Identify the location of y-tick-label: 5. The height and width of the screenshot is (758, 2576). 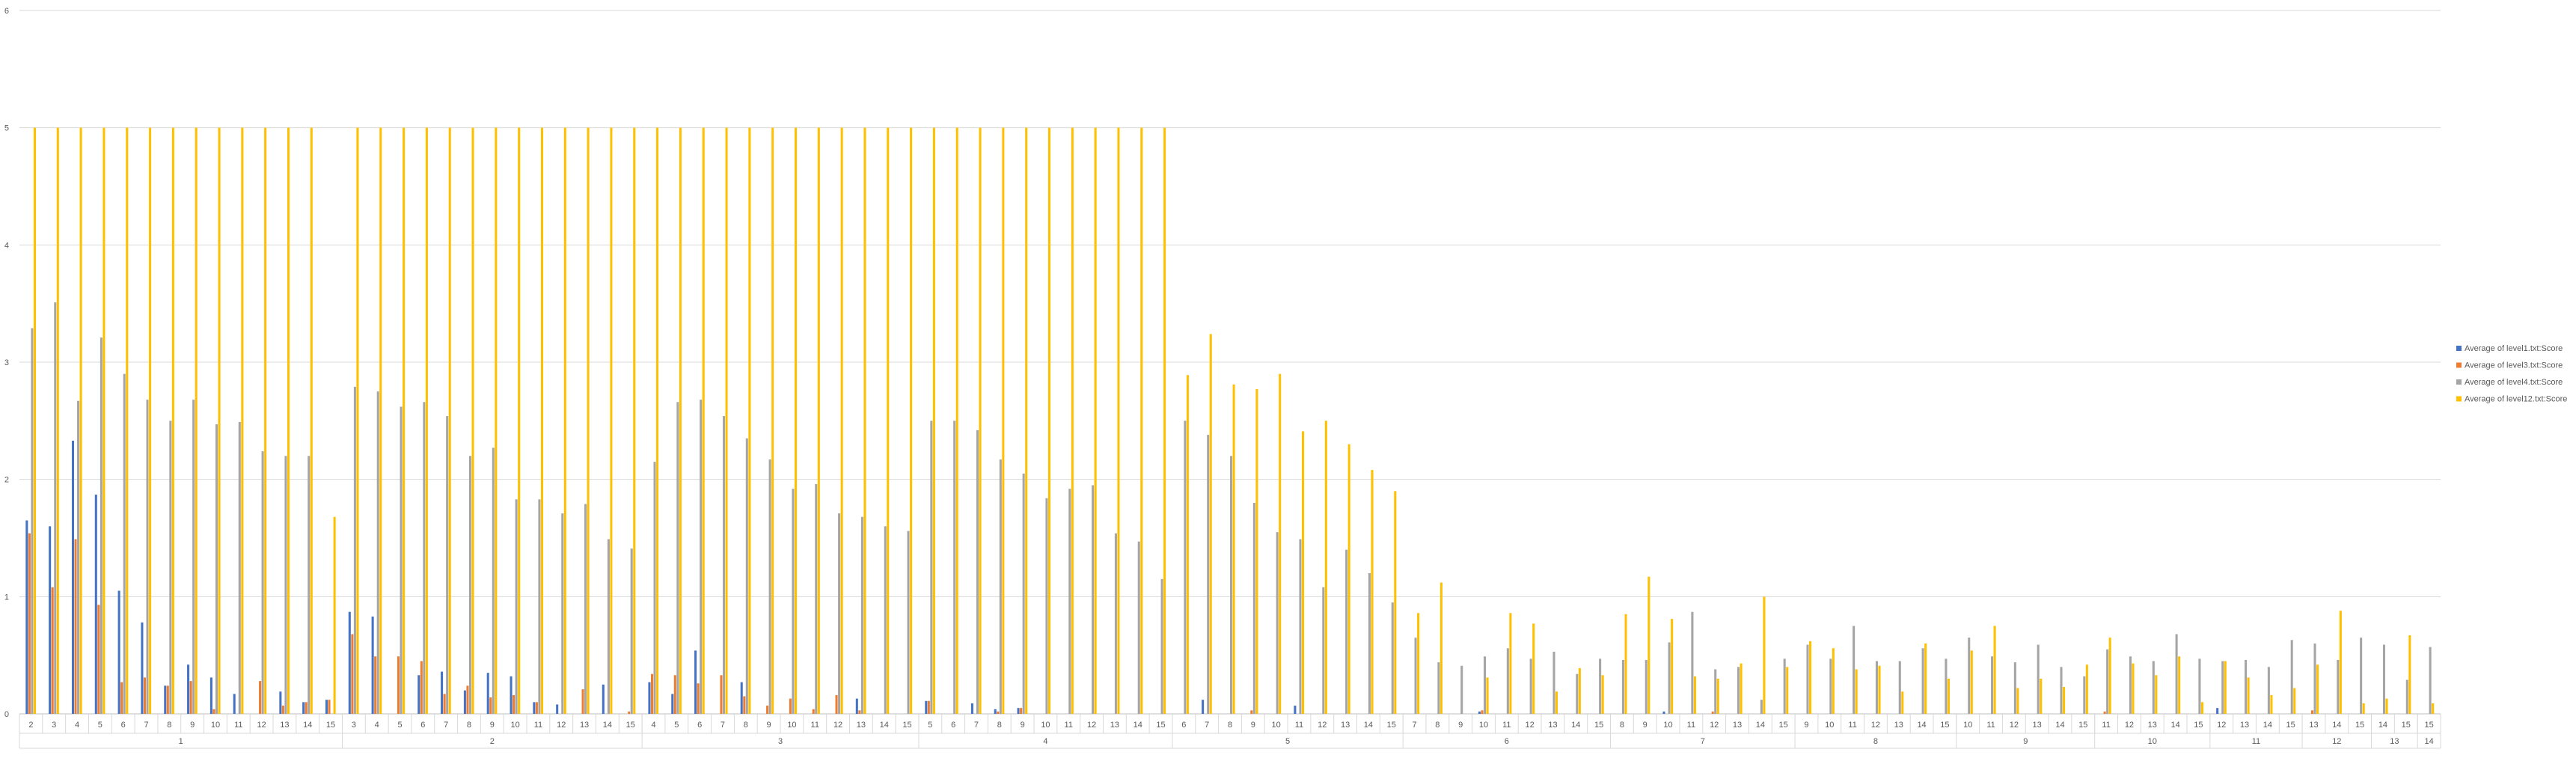
(6, 128).